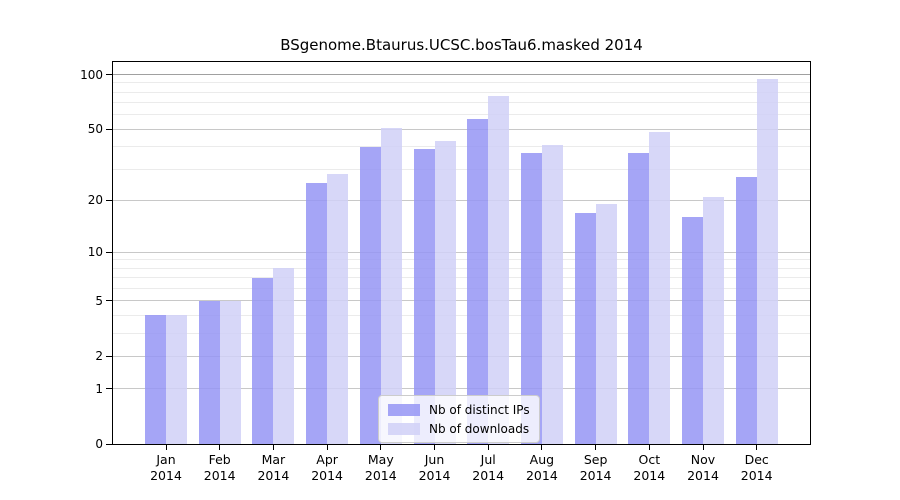  Describe the element at coordinates (99, 356) in the screenshot. I see `y-tick-label: 2` at that location.